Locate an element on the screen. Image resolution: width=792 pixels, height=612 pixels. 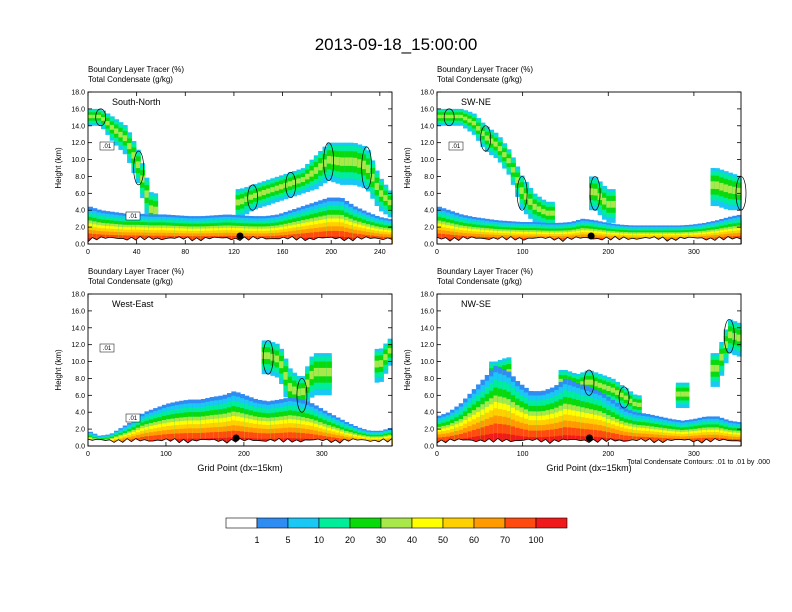
panel-title-line2: Total Condensate (g/kg) is located at coordinates (479, 79).